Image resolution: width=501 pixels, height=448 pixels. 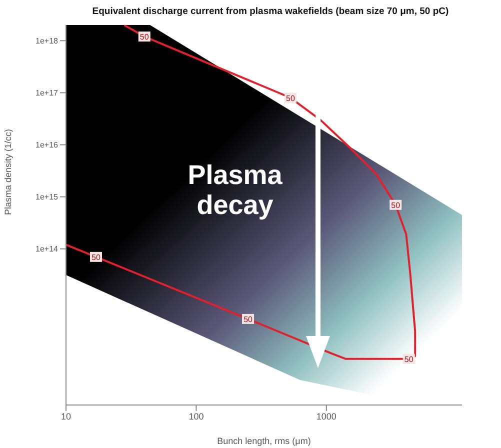 I want to click on y-axis-title: Plasma density (1/cc), so click(x=8, y=171).